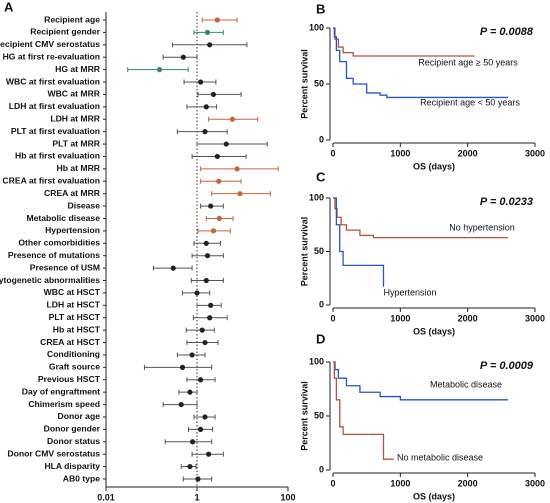  I want to click on panel-letter: A, so click(9, 7).